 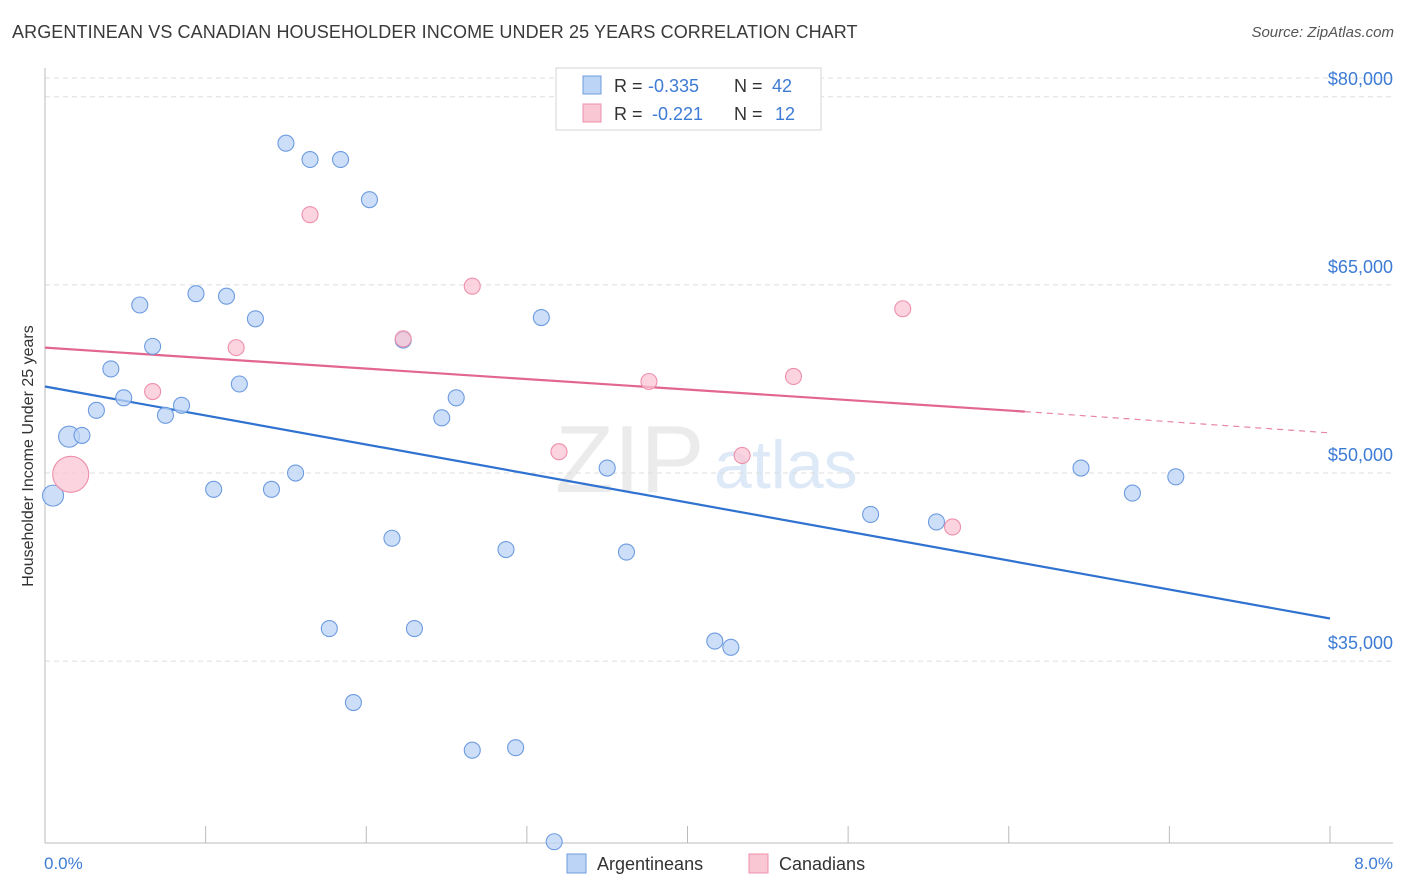 What do you see at coordinates (706, 459) in the screenshot?
I see `watermark: ZIP atlas` at bounding box center [706, 459].